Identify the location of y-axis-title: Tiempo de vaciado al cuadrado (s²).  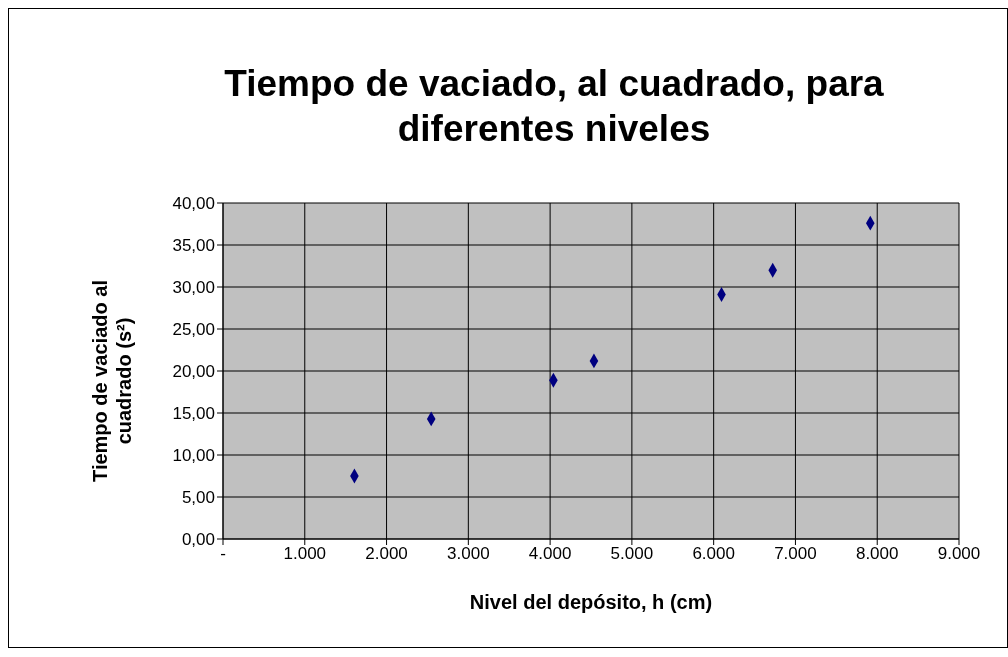
(112, 381).